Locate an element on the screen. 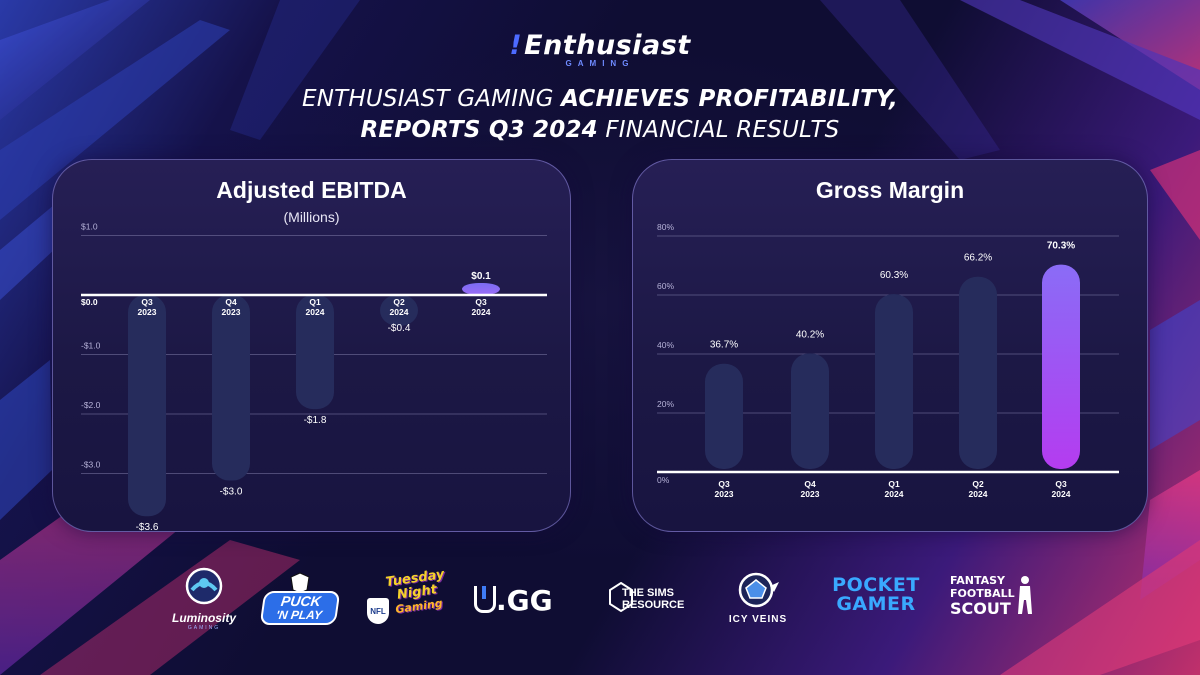 The image size is (1200, 675). luminosity-orb-icon is located at coordinates (204, 586).